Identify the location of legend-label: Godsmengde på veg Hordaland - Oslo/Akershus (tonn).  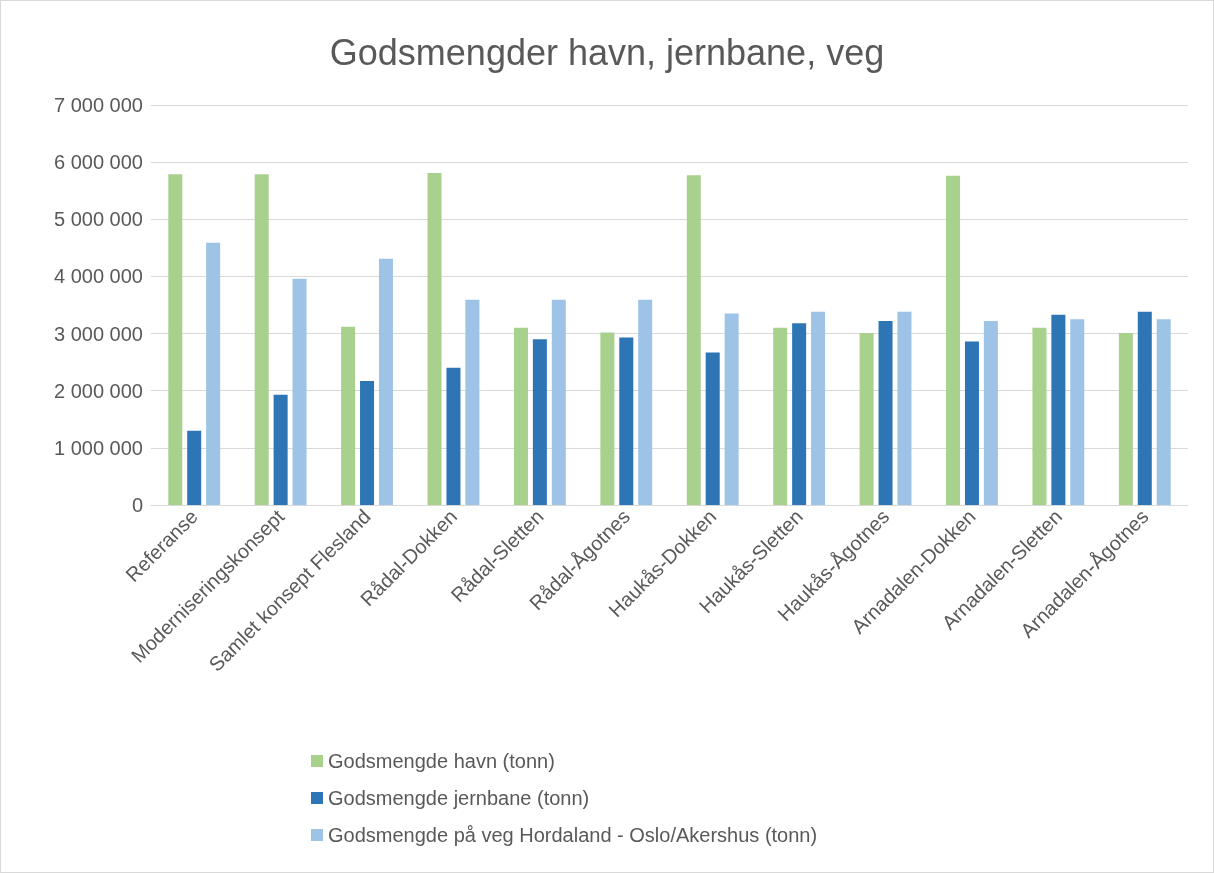
(573, 835).